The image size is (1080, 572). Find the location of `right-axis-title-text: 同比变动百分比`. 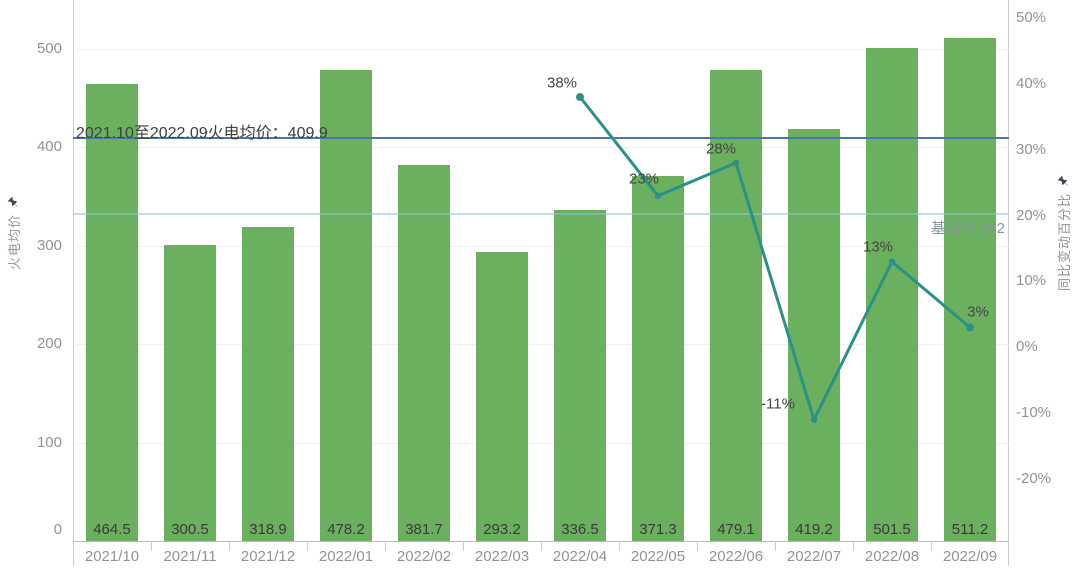

right-axis-title-text: 同比变动百分比 is located at coordinates (1064, 242).